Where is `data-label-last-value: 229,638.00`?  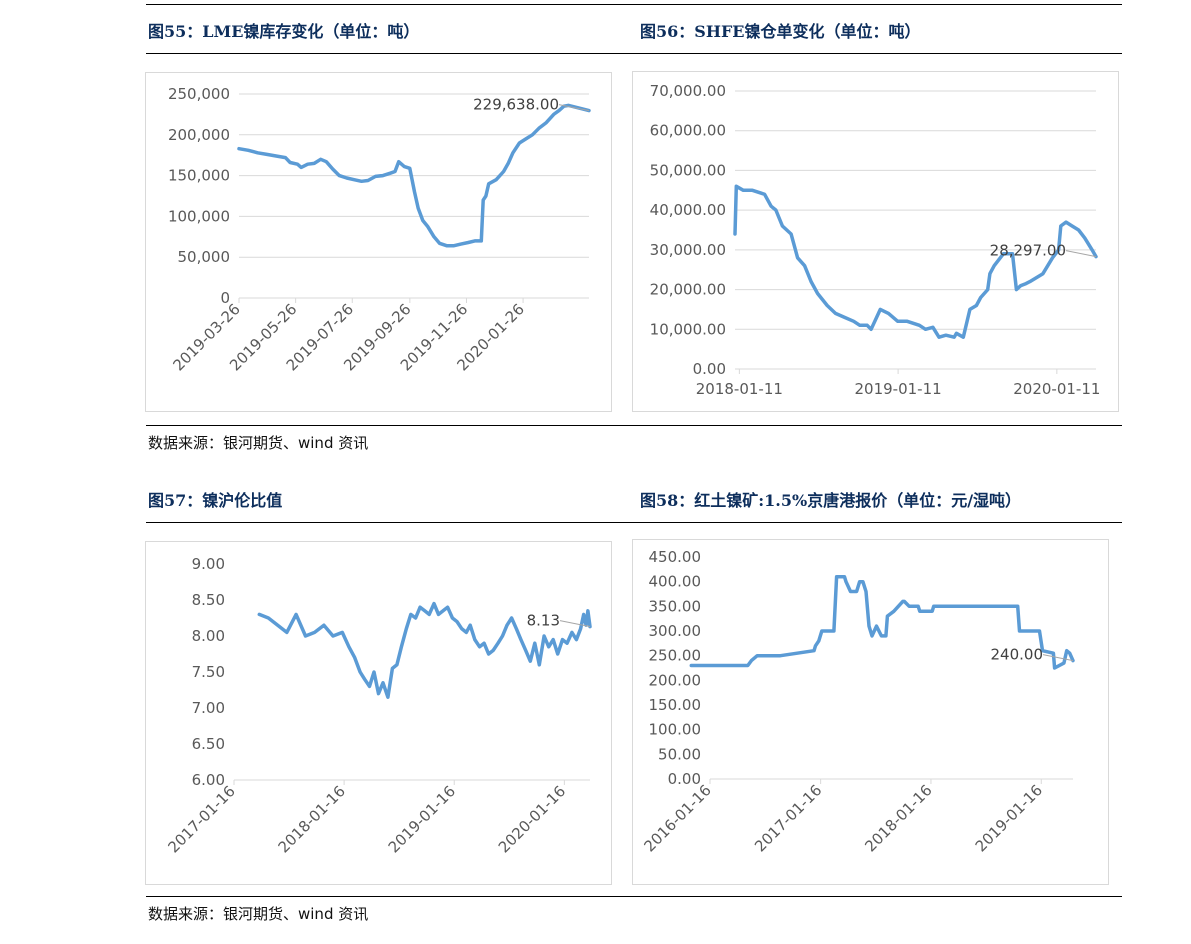 data-label-last-value: 229,638.00 is located at coordinates (516, 105).